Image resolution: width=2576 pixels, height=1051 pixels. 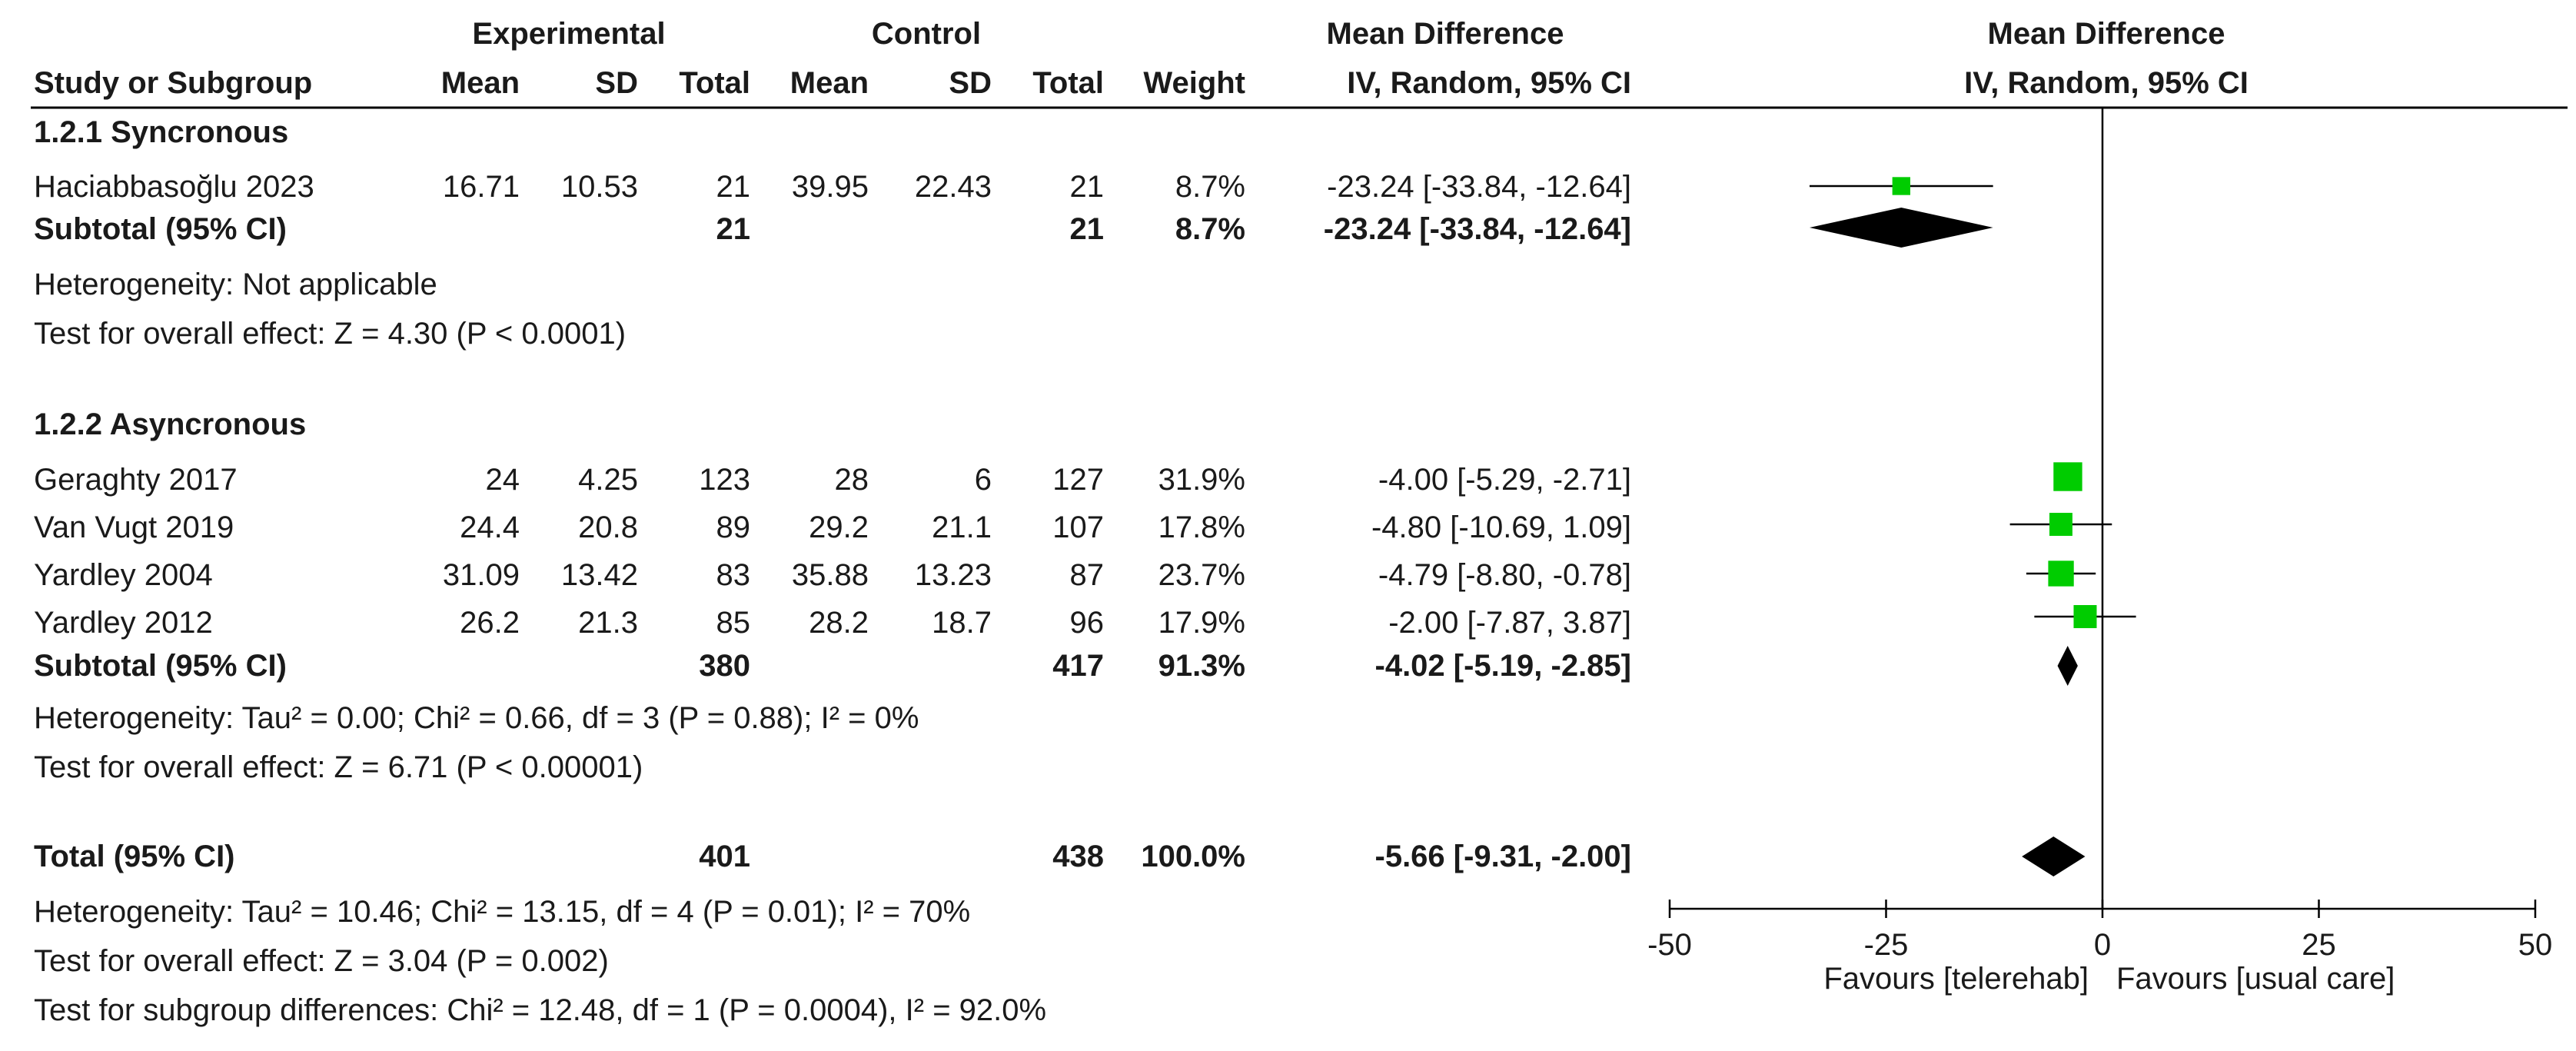 I want to click on exp-mean: 24, so click(x=502, y=480).